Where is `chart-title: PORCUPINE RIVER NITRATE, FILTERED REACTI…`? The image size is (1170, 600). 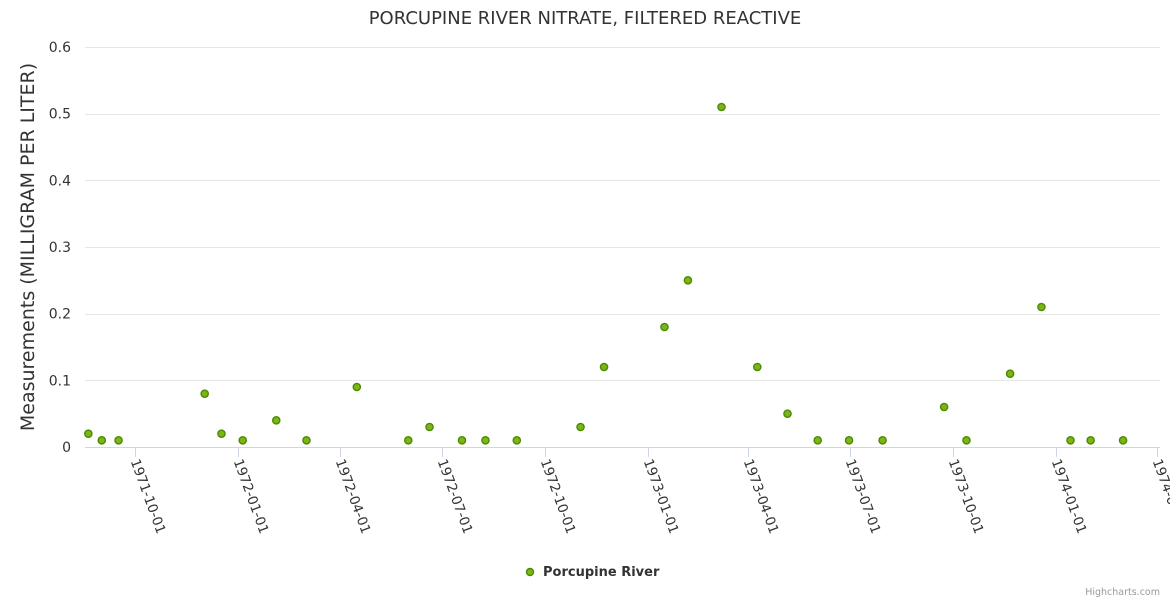 chart-title: PORCUPINE RIVER NITRATE, FILTERED REACTI… is located at coordinates (585, 18).